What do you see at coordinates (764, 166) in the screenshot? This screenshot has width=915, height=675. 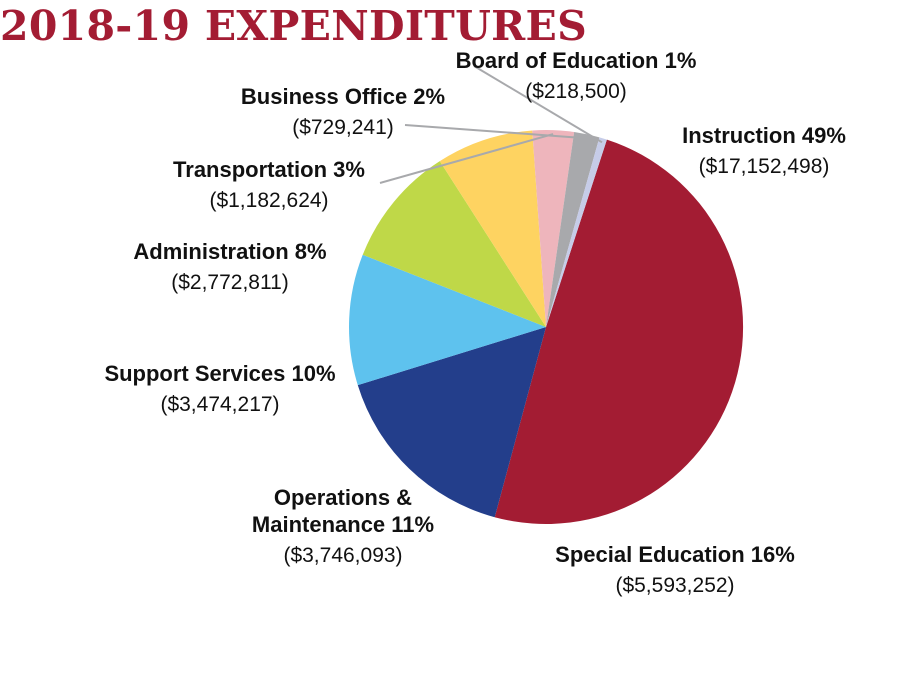 I see `slice-value-label: ($17,152,498)` at bounding box center [764, 166].